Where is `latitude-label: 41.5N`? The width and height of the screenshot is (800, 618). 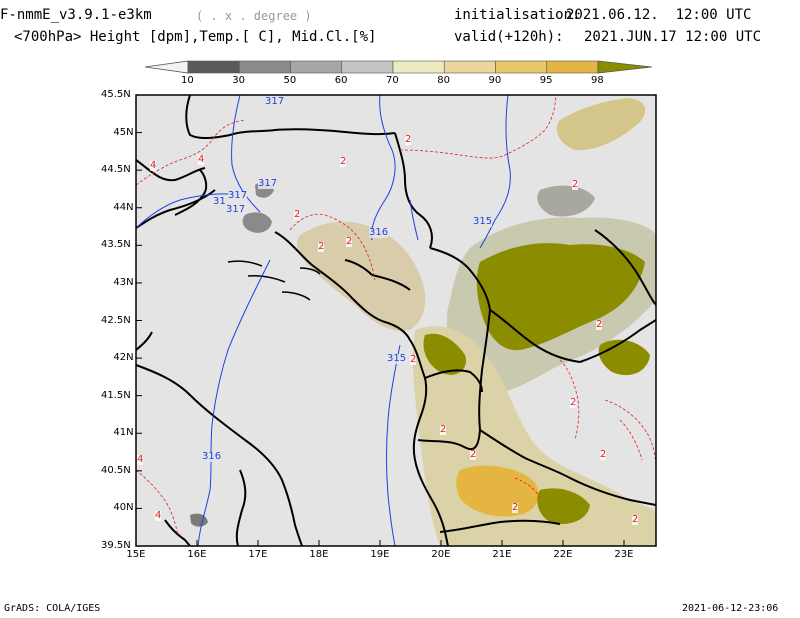
latitude-label: 41.5N is located at coordinates (116, 395).